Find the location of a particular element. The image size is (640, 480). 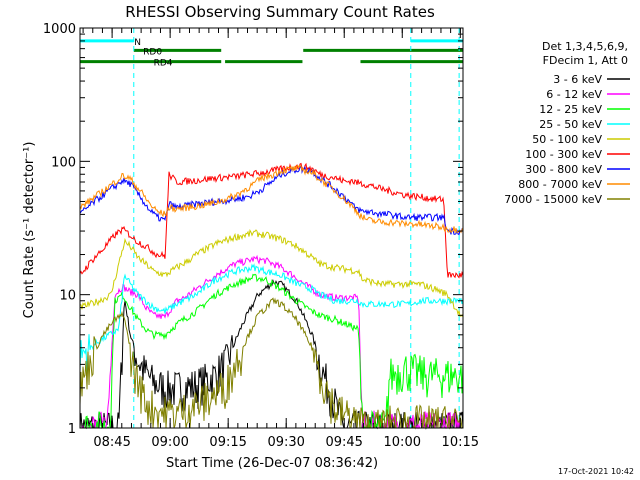

x-tick-label: 09:45 is located at coordinates (343, 442).